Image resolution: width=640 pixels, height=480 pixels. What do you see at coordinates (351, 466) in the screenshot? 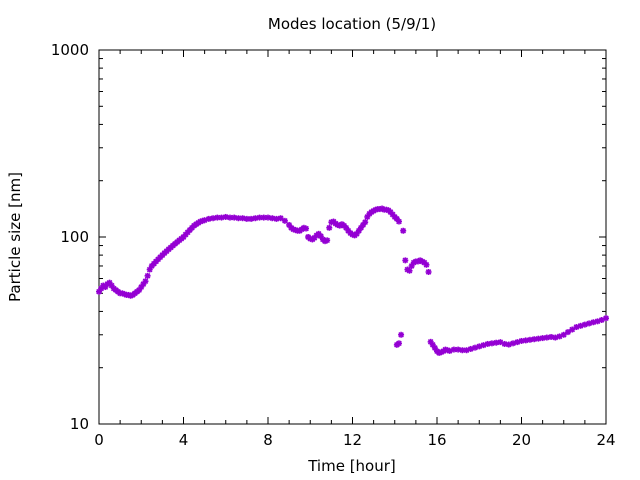
I see `x-axis-label: Time [hour]` at bounding box center [351, 466].